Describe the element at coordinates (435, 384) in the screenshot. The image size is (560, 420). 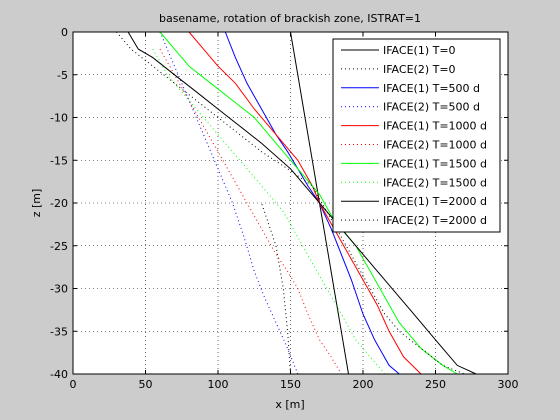
I see `x-tick-label: 250` at that location.